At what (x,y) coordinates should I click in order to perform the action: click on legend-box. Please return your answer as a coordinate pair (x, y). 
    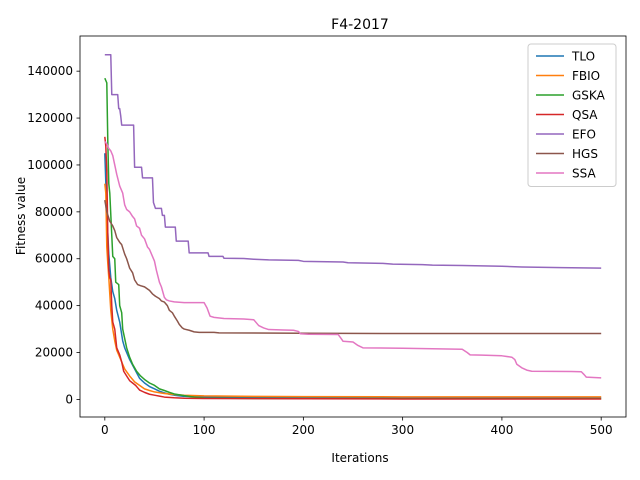
    Looking at the image, I should click on (572, 115).